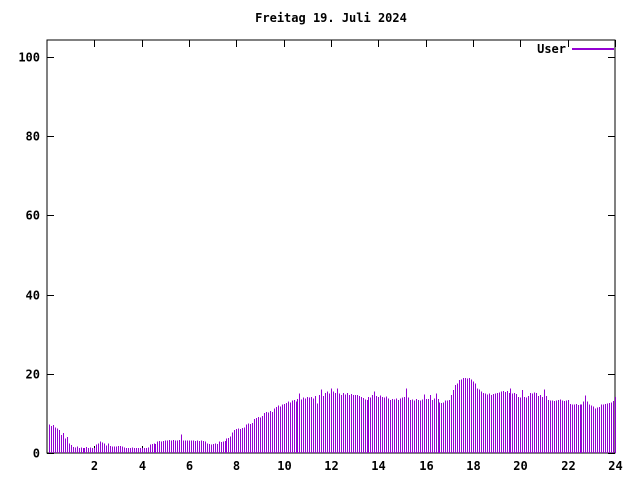  Describe the element at coordinates (36, 454) in the screenshot. I see `y-tick-label: 0` at that location.